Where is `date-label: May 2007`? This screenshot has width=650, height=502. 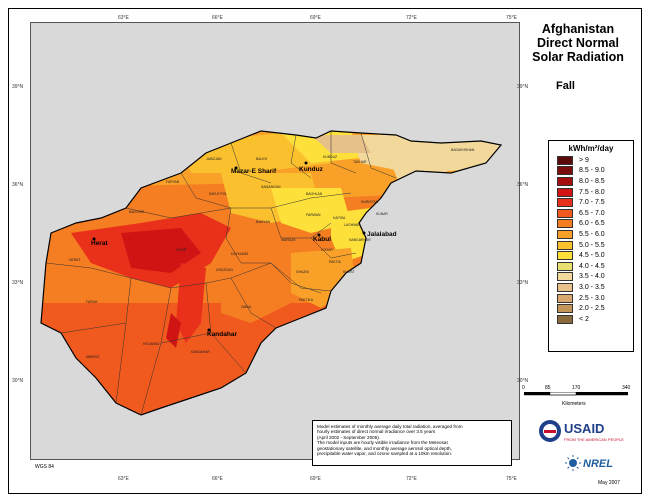 date-label: May 2007 is located at coordinates (609, 483).